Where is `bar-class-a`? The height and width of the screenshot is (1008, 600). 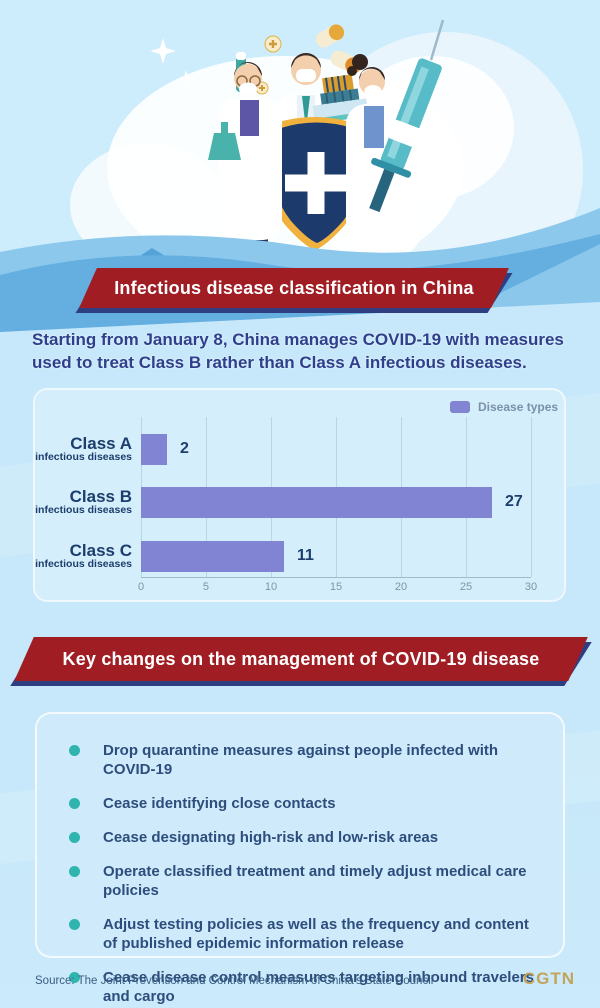
bar-class-a is located at coordinates (154, 449).